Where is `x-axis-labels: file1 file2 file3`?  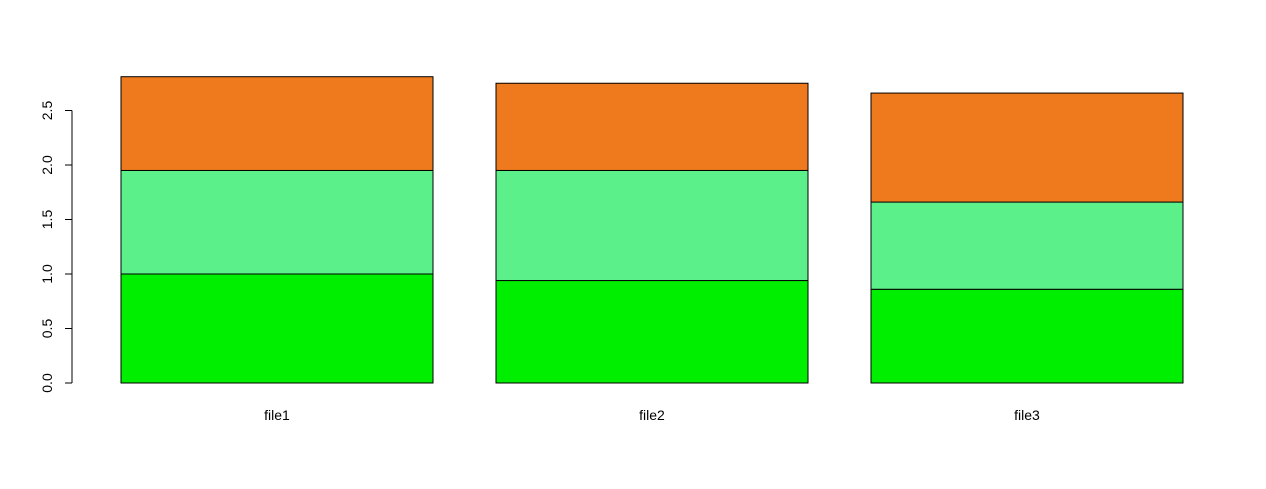
x-axis-labels: file1 file2 file3 is located at coordinates (652, 415).